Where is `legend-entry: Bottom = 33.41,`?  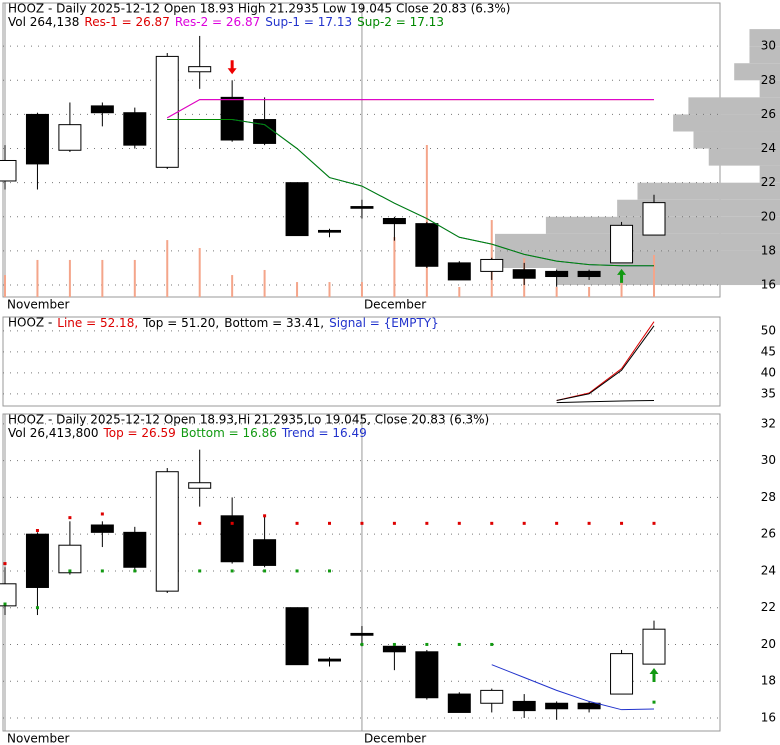
legend-entry: Bottom = 33.41, is located at coordinates (274, 323).